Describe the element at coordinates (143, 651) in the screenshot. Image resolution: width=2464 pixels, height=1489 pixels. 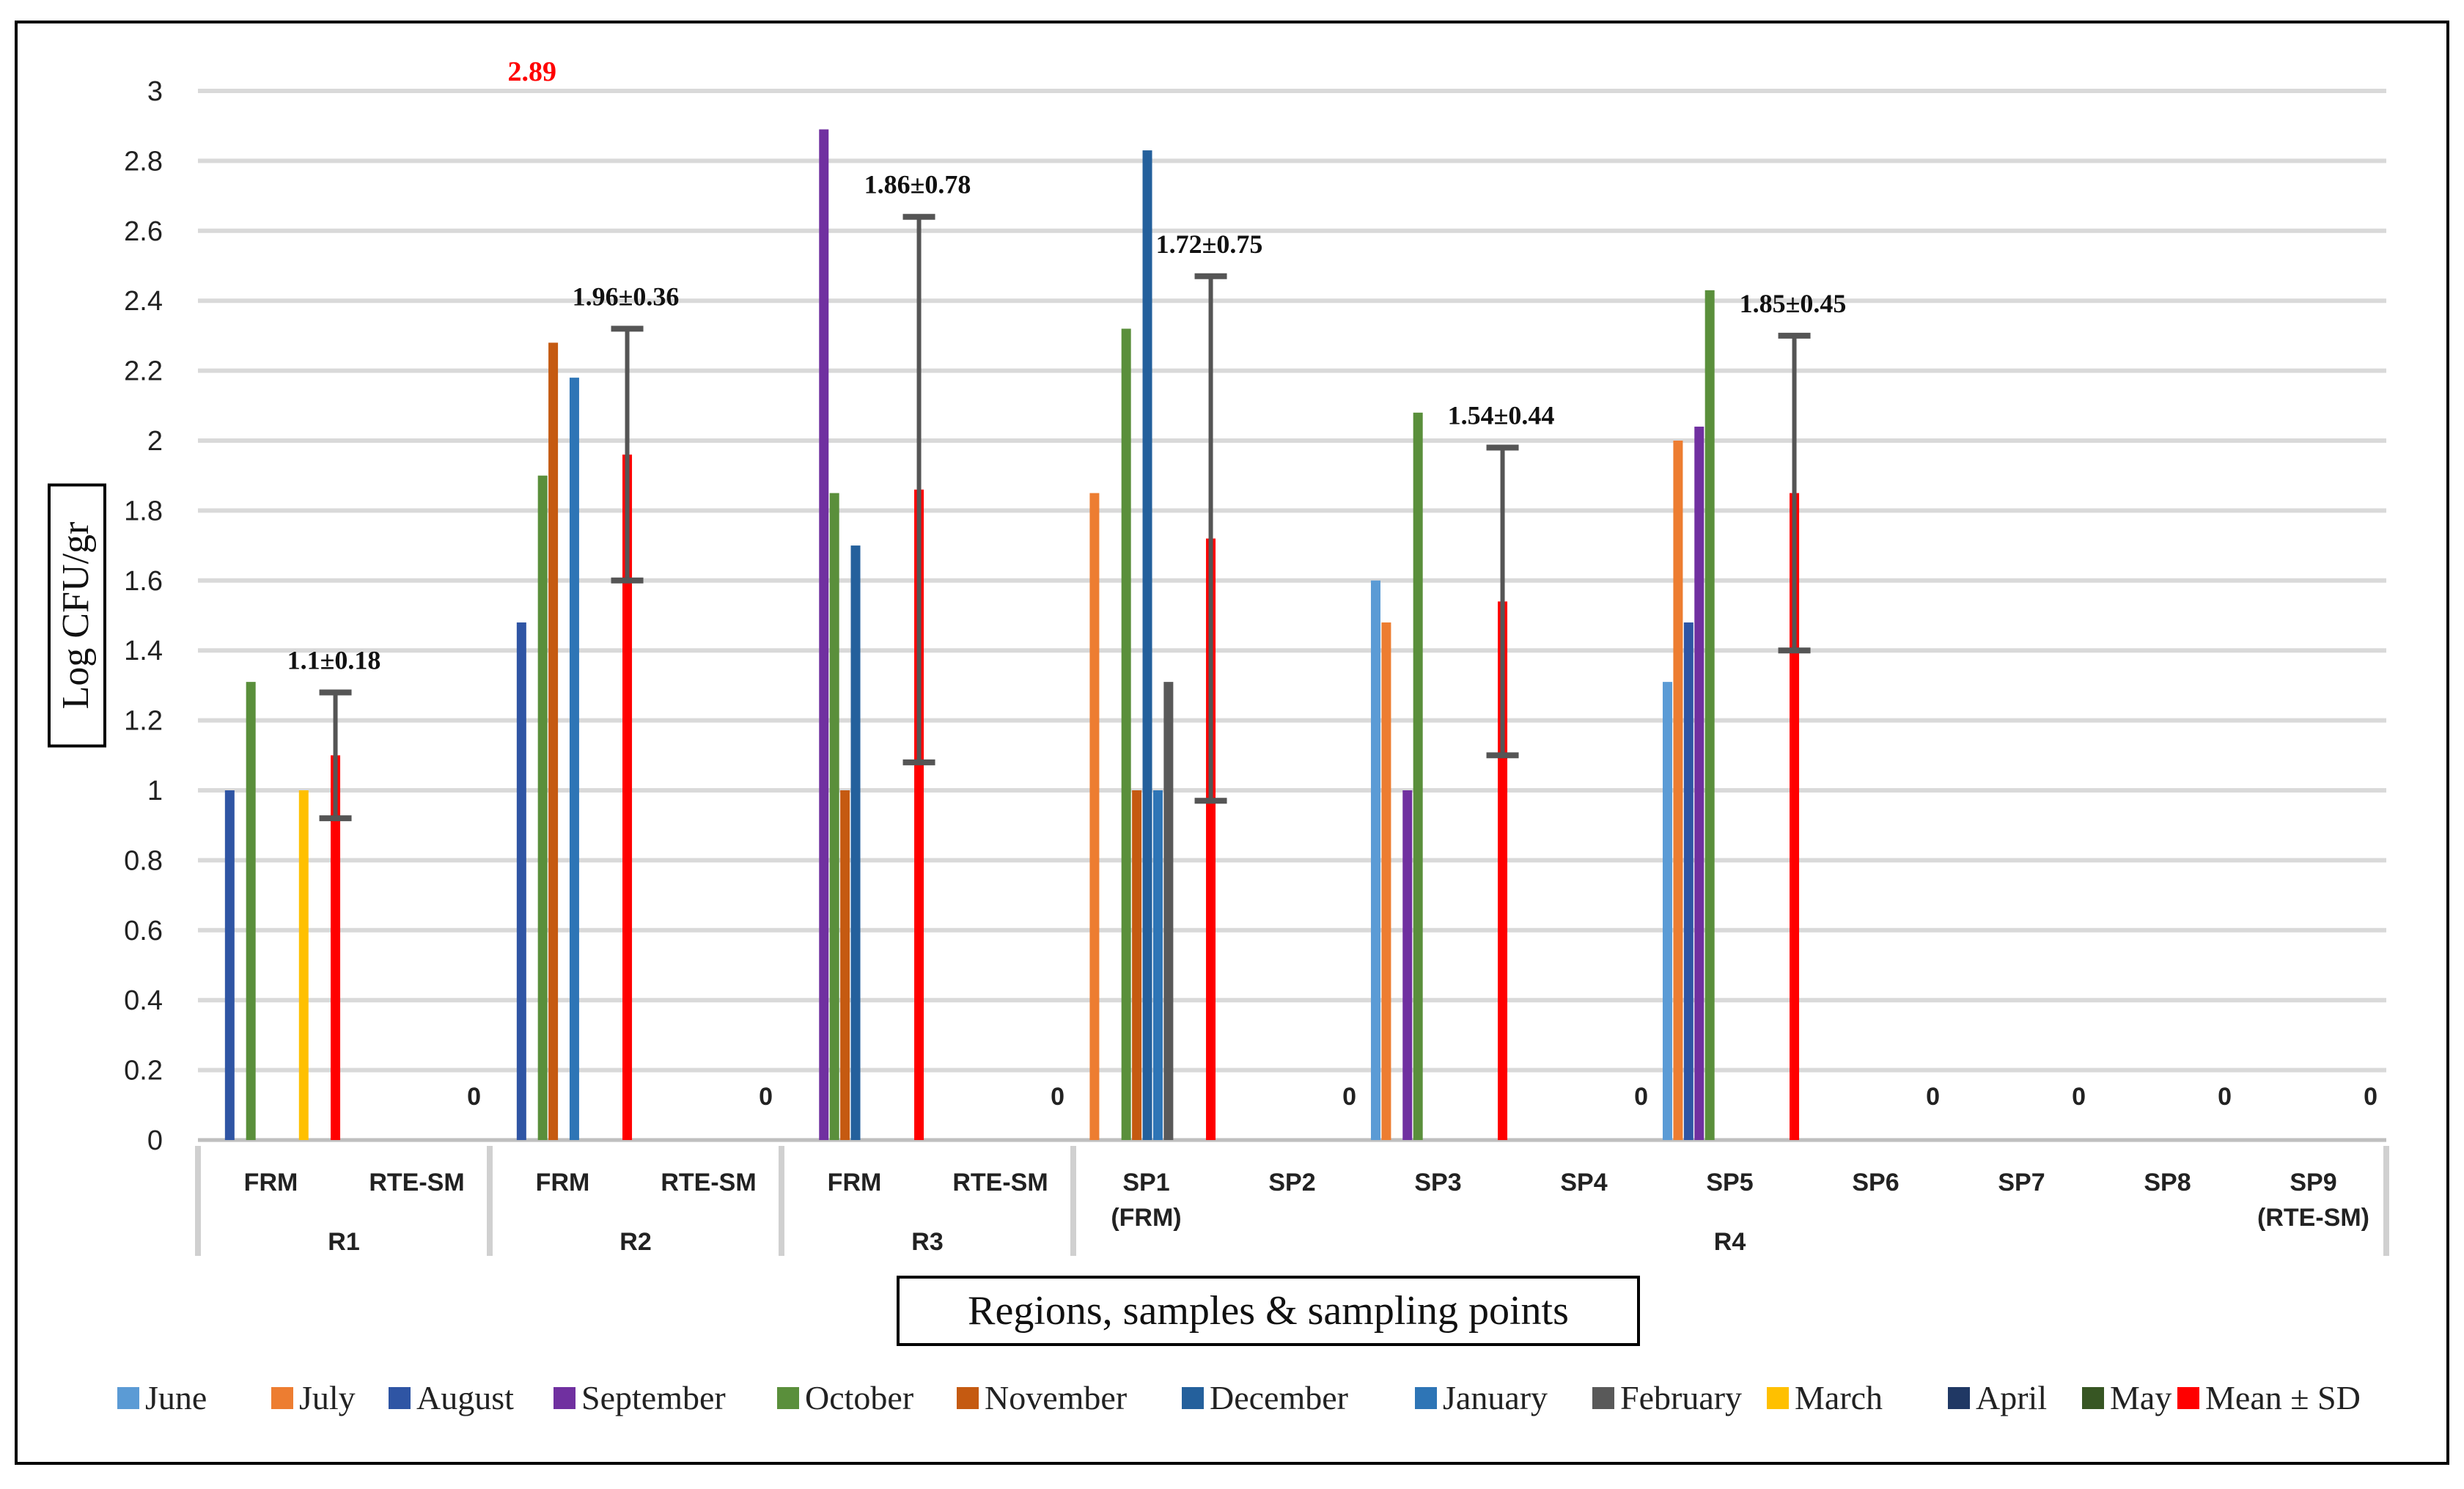
I see `y-tick-label: 1.4` at that location.